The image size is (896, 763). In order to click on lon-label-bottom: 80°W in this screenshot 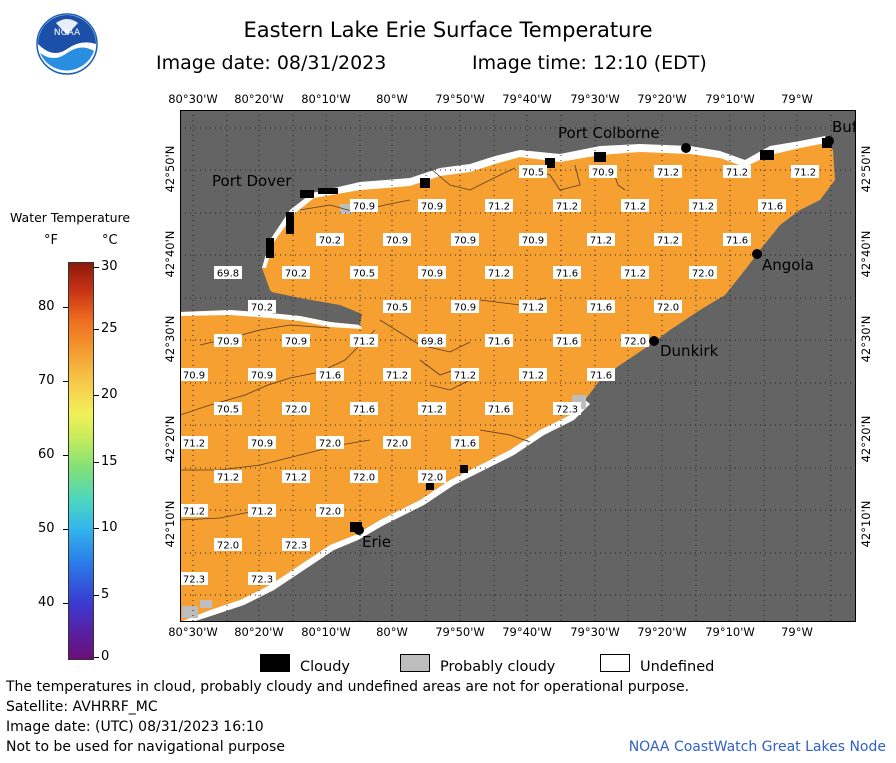, I will do `click(392, 632)`.